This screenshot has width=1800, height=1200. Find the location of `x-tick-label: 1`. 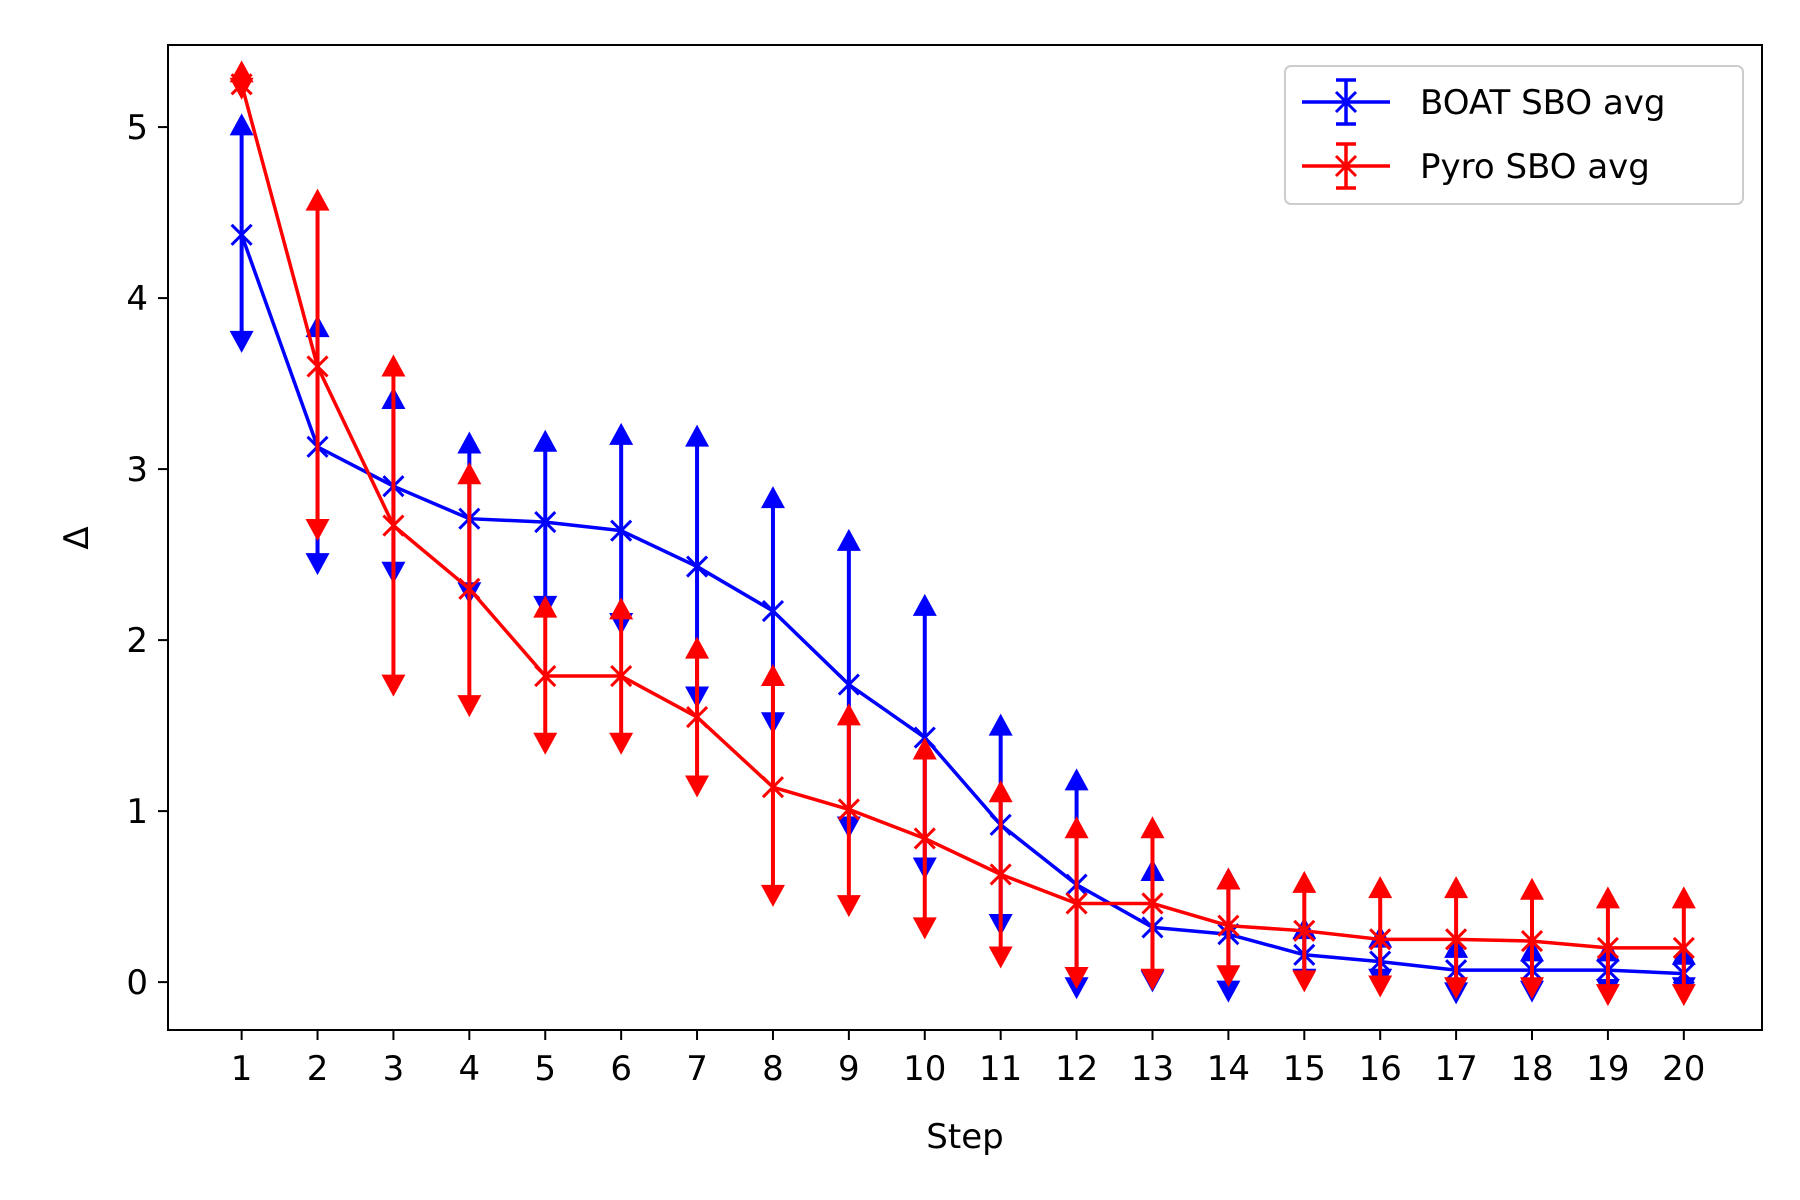

x-tick-label: 1 is located at coordinates (242, 1069).